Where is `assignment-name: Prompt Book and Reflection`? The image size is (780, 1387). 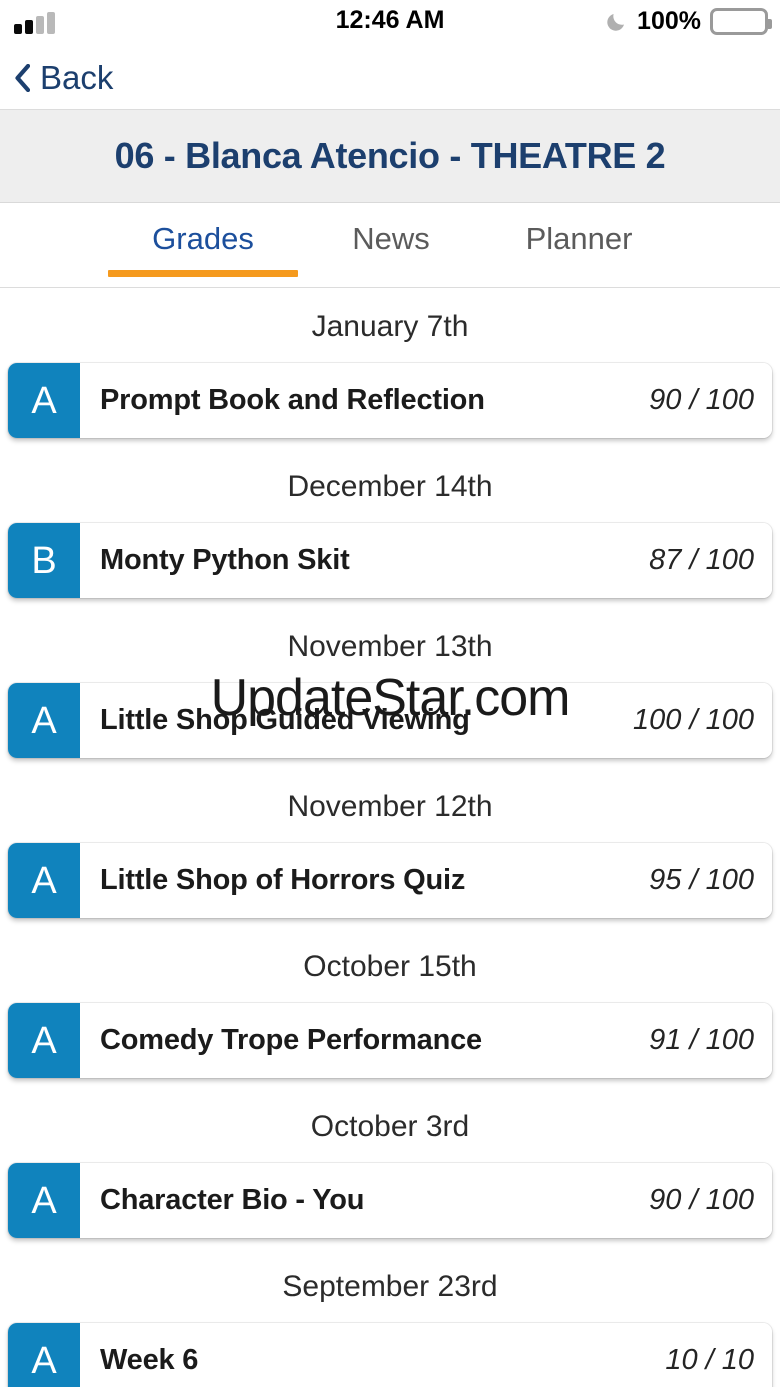
assignment-name: Prompt Book and Reflection is located at coordinates (292, 400).